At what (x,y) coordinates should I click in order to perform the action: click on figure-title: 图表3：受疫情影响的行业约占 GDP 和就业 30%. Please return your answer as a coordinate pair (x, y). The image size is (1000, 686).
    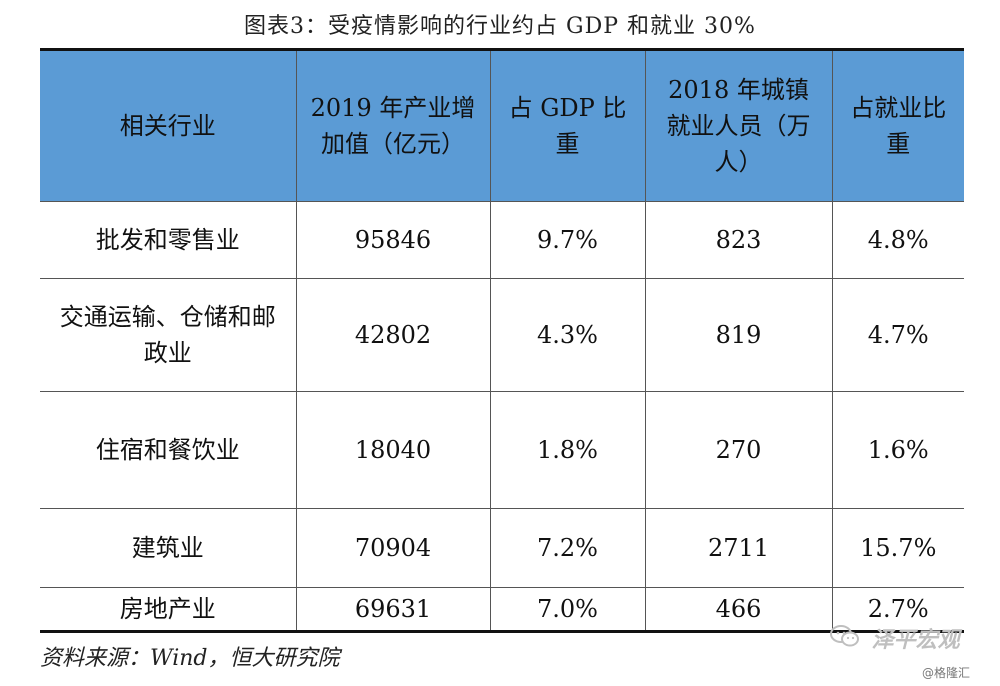
    Looking at the image, I should click on (500, 26).